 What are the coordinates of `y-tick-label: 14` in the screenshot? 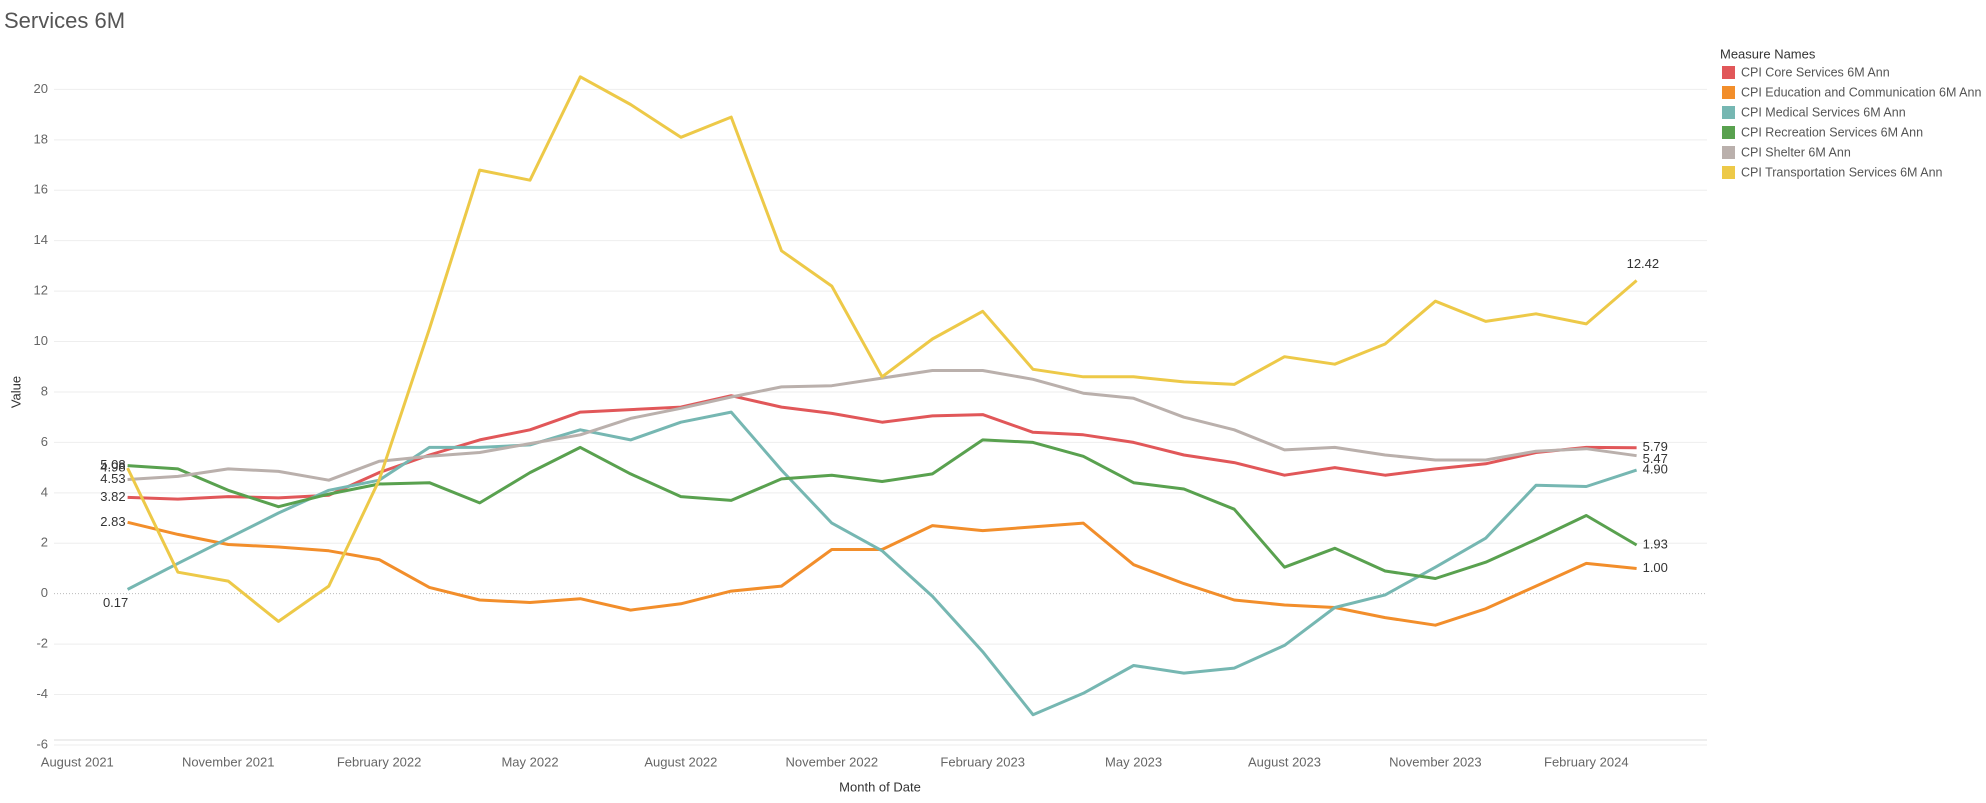 It's located at (41, 239).